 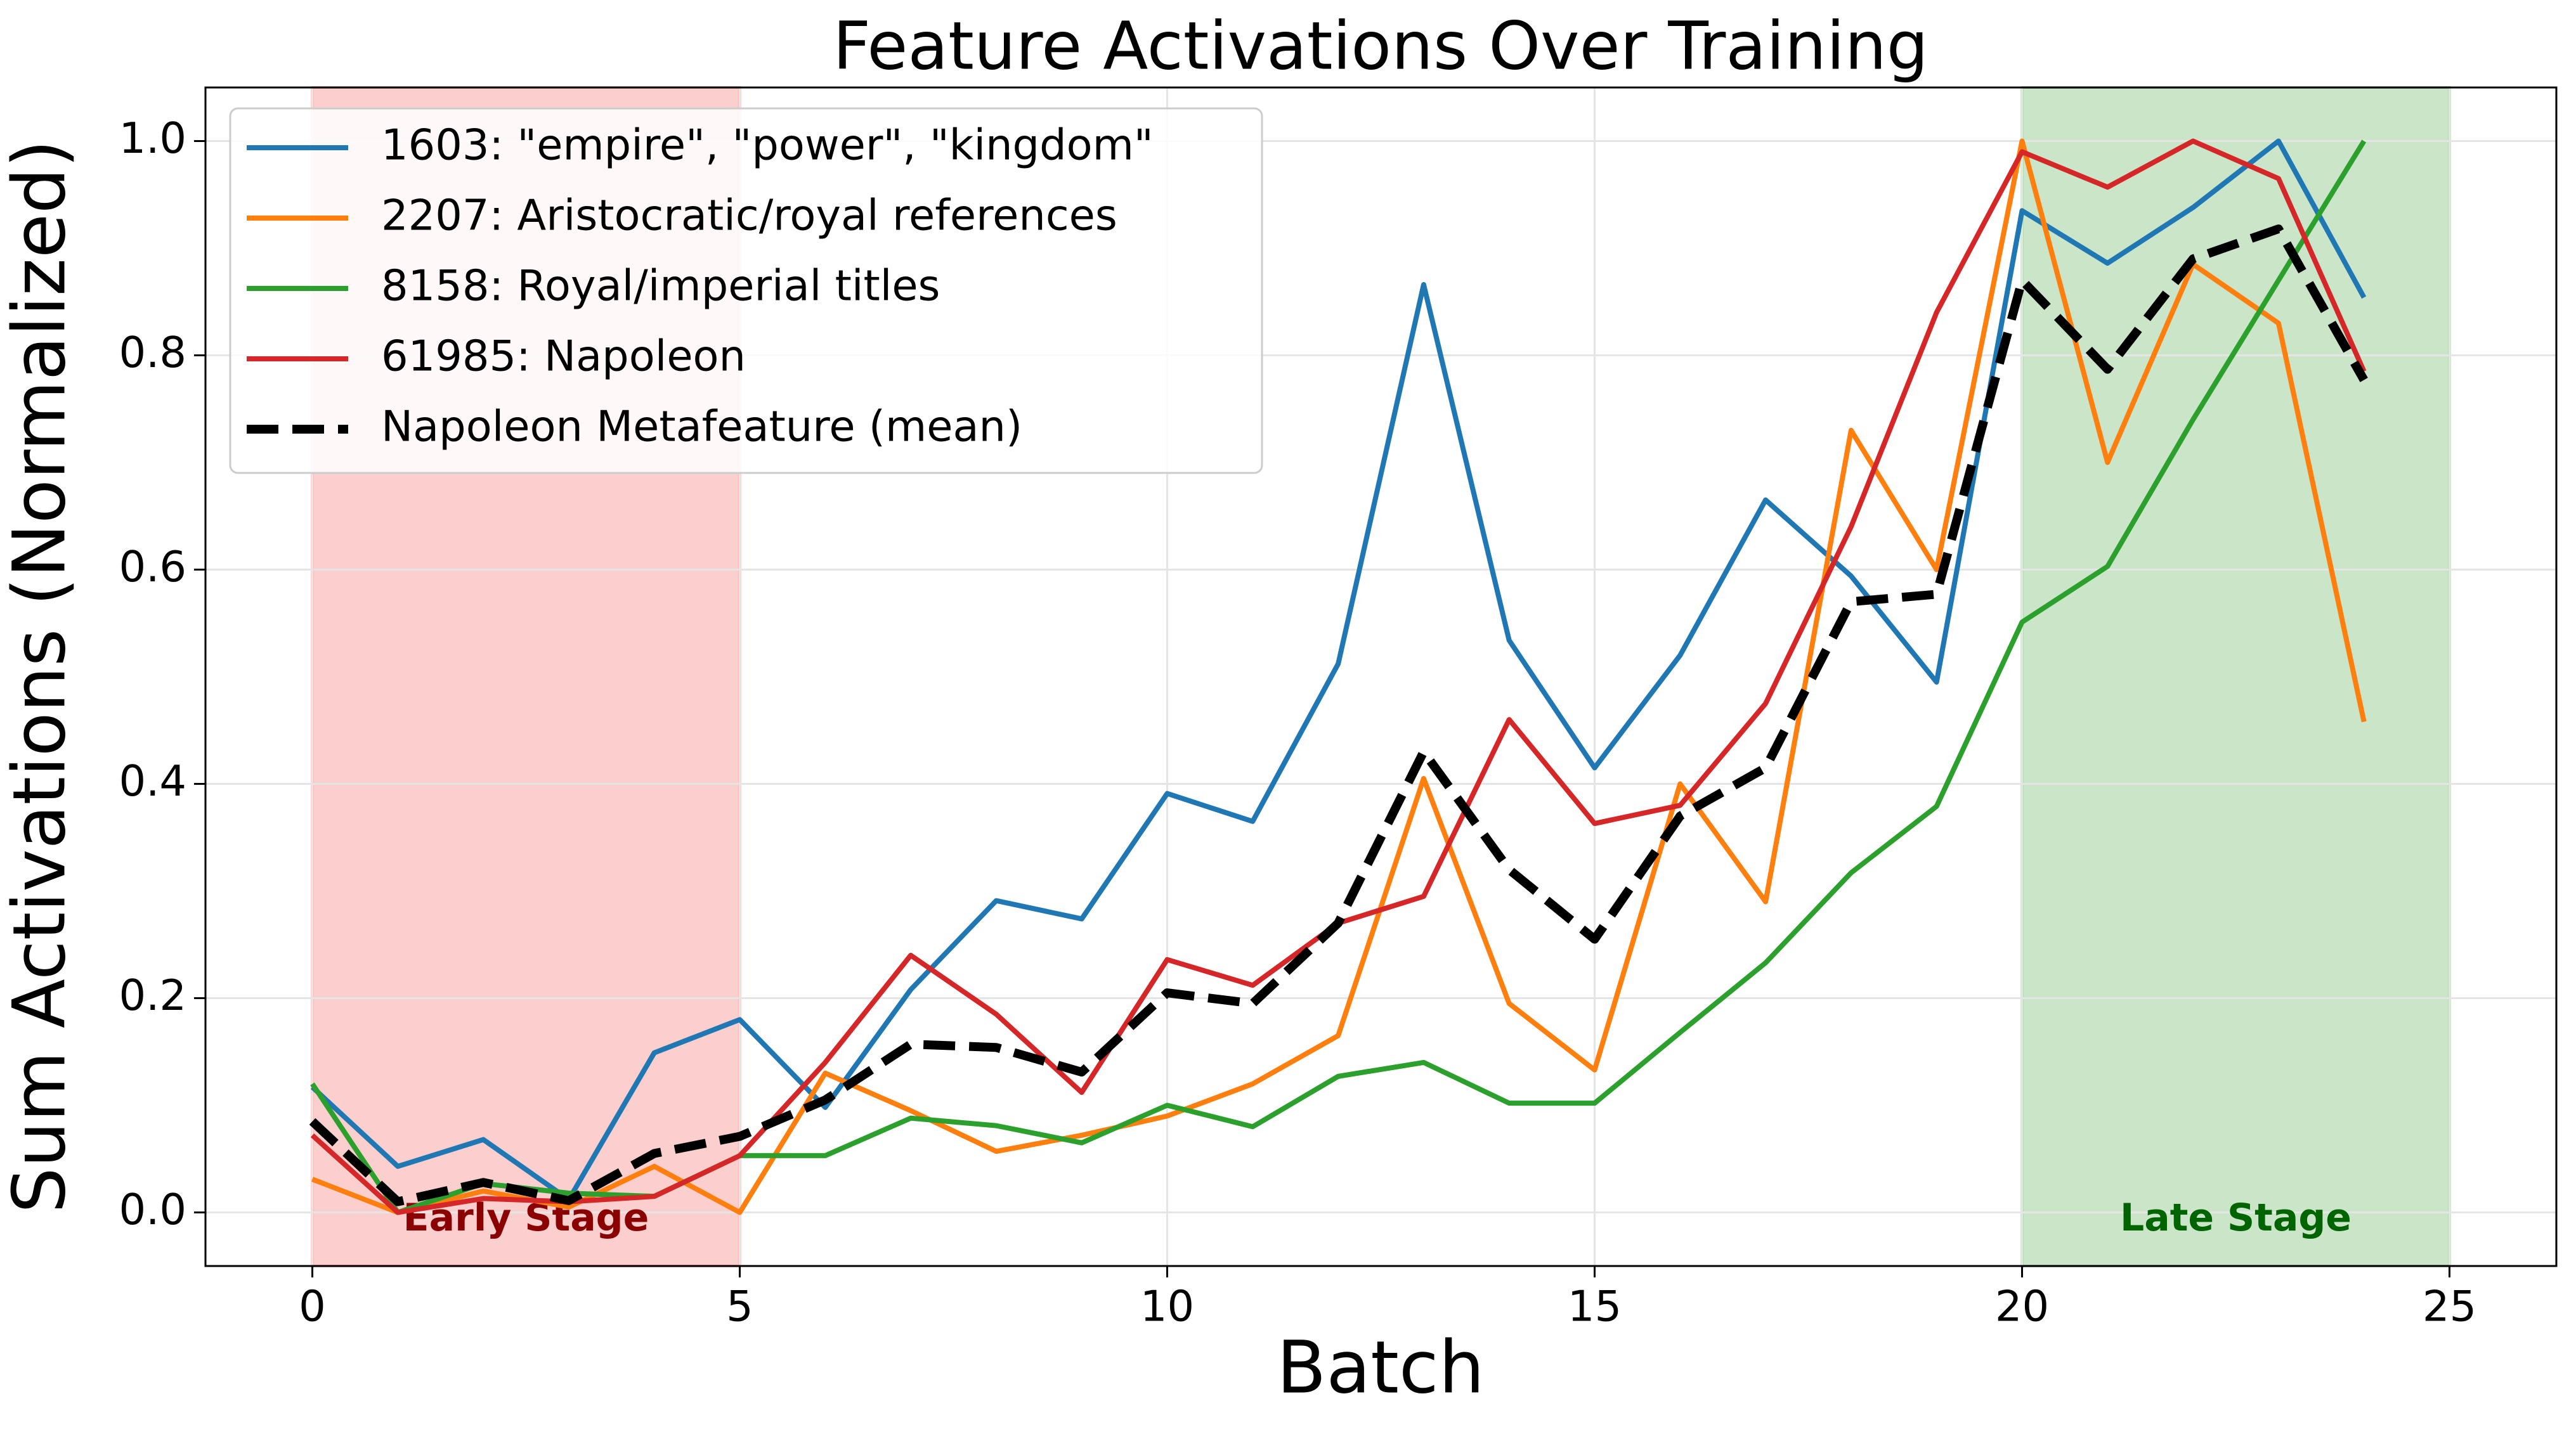 What do you see at coordinates (2449, 1306) in the screenshot?
I see `x-tick-label: 25` at bounding box center [2449, 1306].